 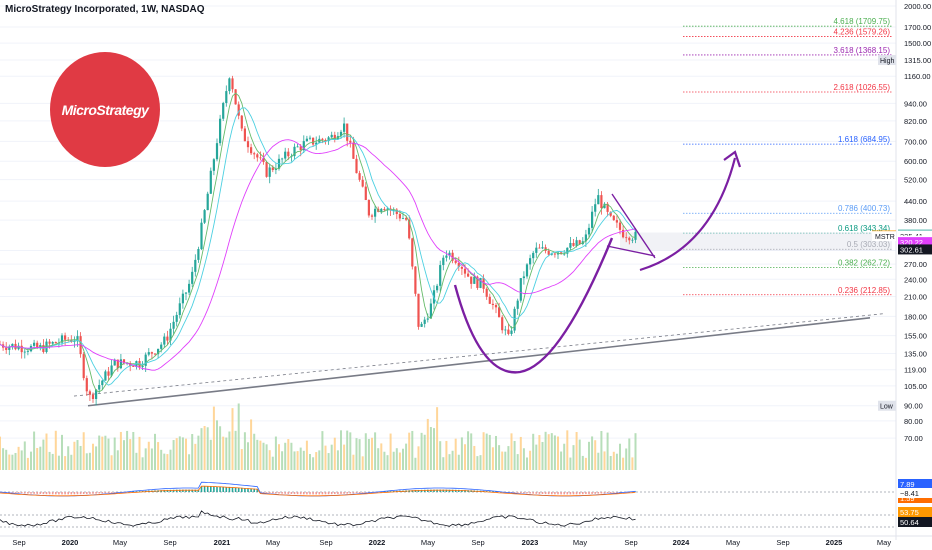 What do you see at coordinates (862, 21) in the screenshot?
I see `fib-label: 4.618 (1709.75)` at bounding box center [862, 21].